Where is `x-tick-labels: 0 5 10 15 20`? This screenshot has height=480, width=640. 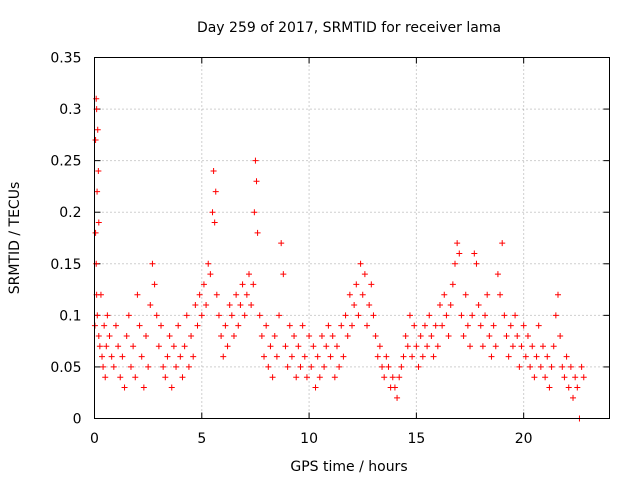
x-tick-labels: 0 5 10 15 20 is located at coordinates (311, 439).